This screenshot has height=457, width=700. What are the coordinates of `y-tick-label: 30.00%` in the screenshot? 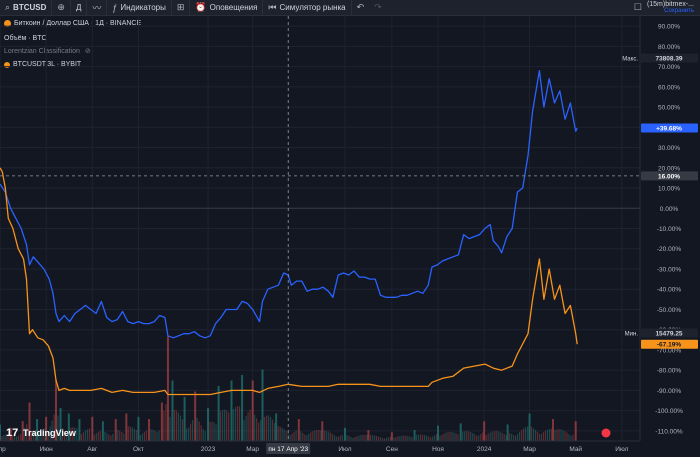 It's located at (669, 148).